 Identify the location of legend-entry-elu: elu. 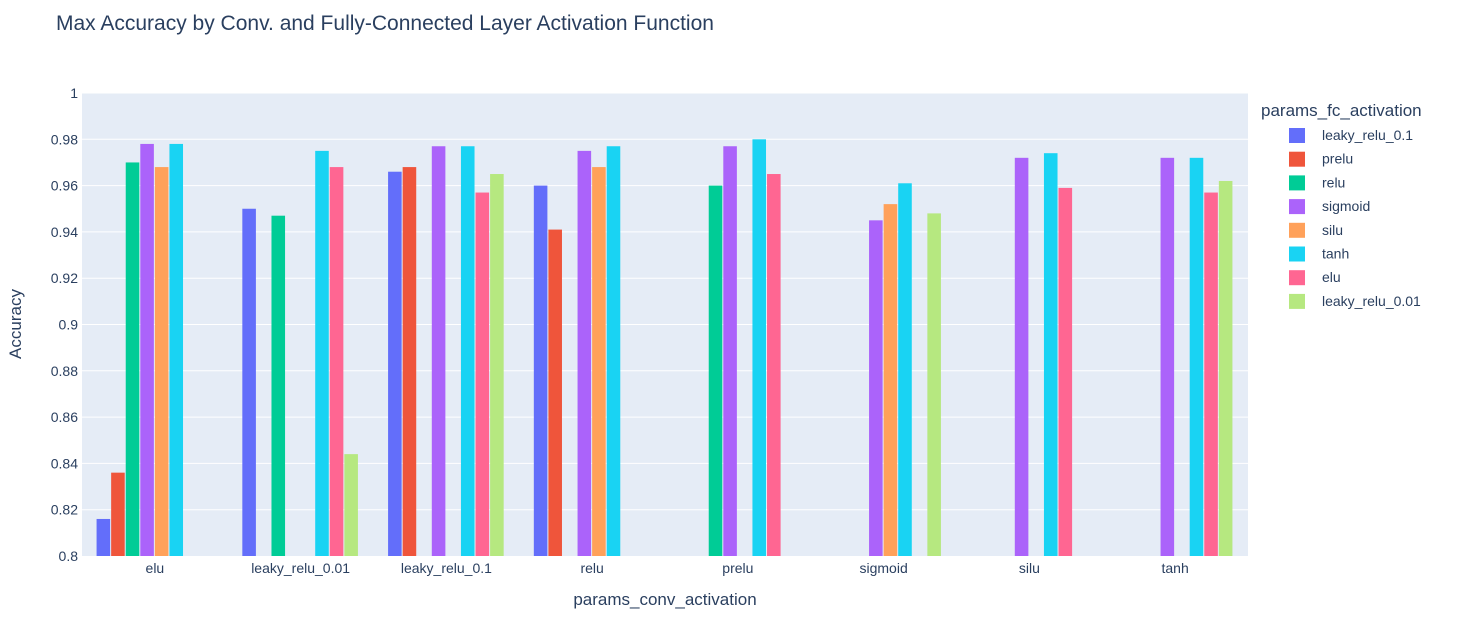
(1331, 277).